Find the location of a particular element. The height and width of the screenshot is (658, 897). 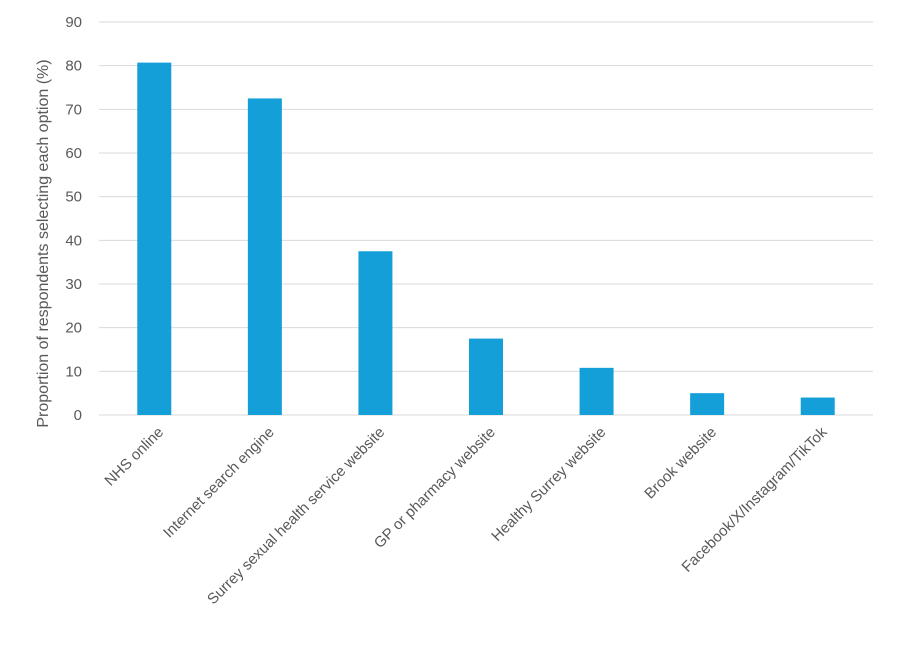

y-tick-label: 10 is located at coordinates (73, 371).